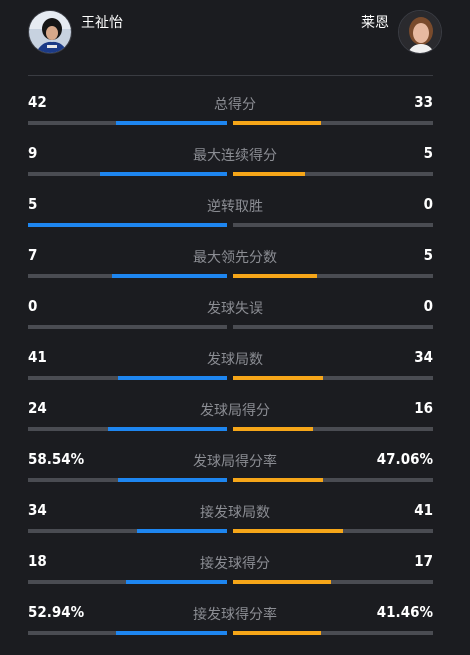 This screenshot has height=655, width=470. I want to click on stat-left-value: 34, so click(37, 510).